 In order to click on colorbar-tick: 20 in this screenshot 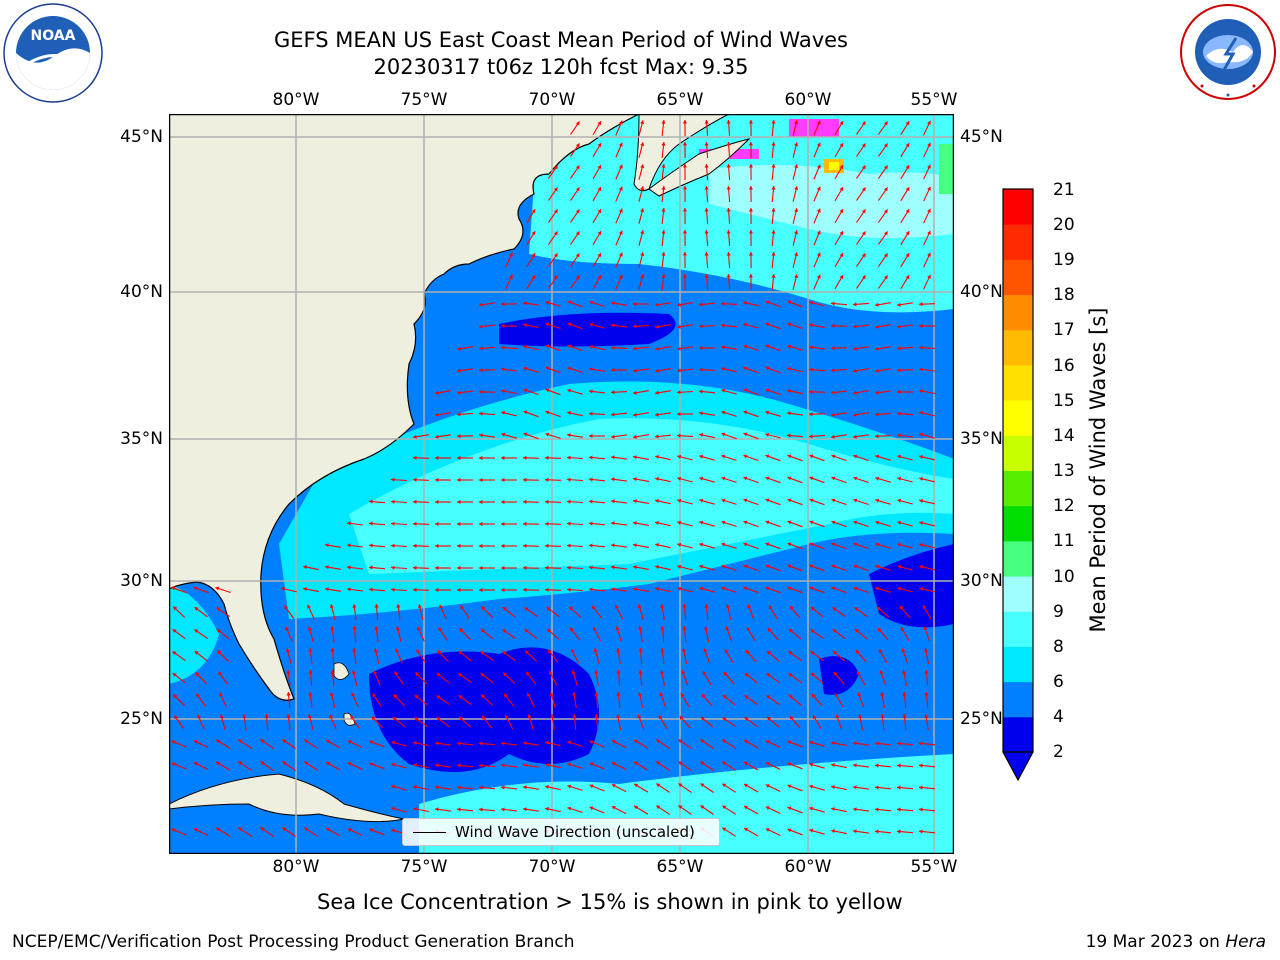, I will do `click(1064, 225)`.